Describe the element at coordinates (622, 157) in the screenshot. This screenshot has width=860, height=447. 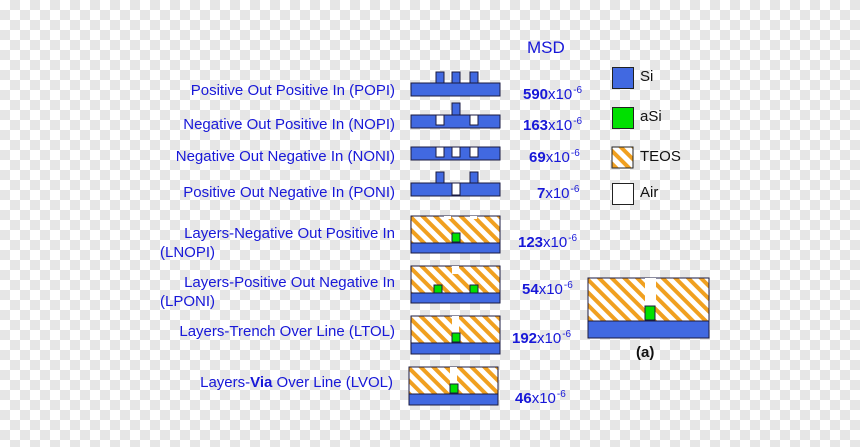
I see `legend-teos-hatch` at that location.